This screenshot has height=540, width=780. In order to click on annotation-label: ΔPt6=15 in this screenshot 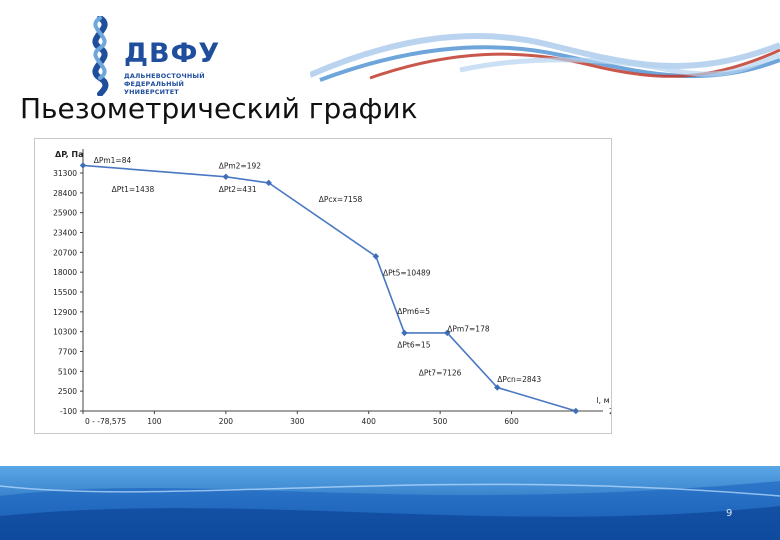, I will do `click(413, 344)`.